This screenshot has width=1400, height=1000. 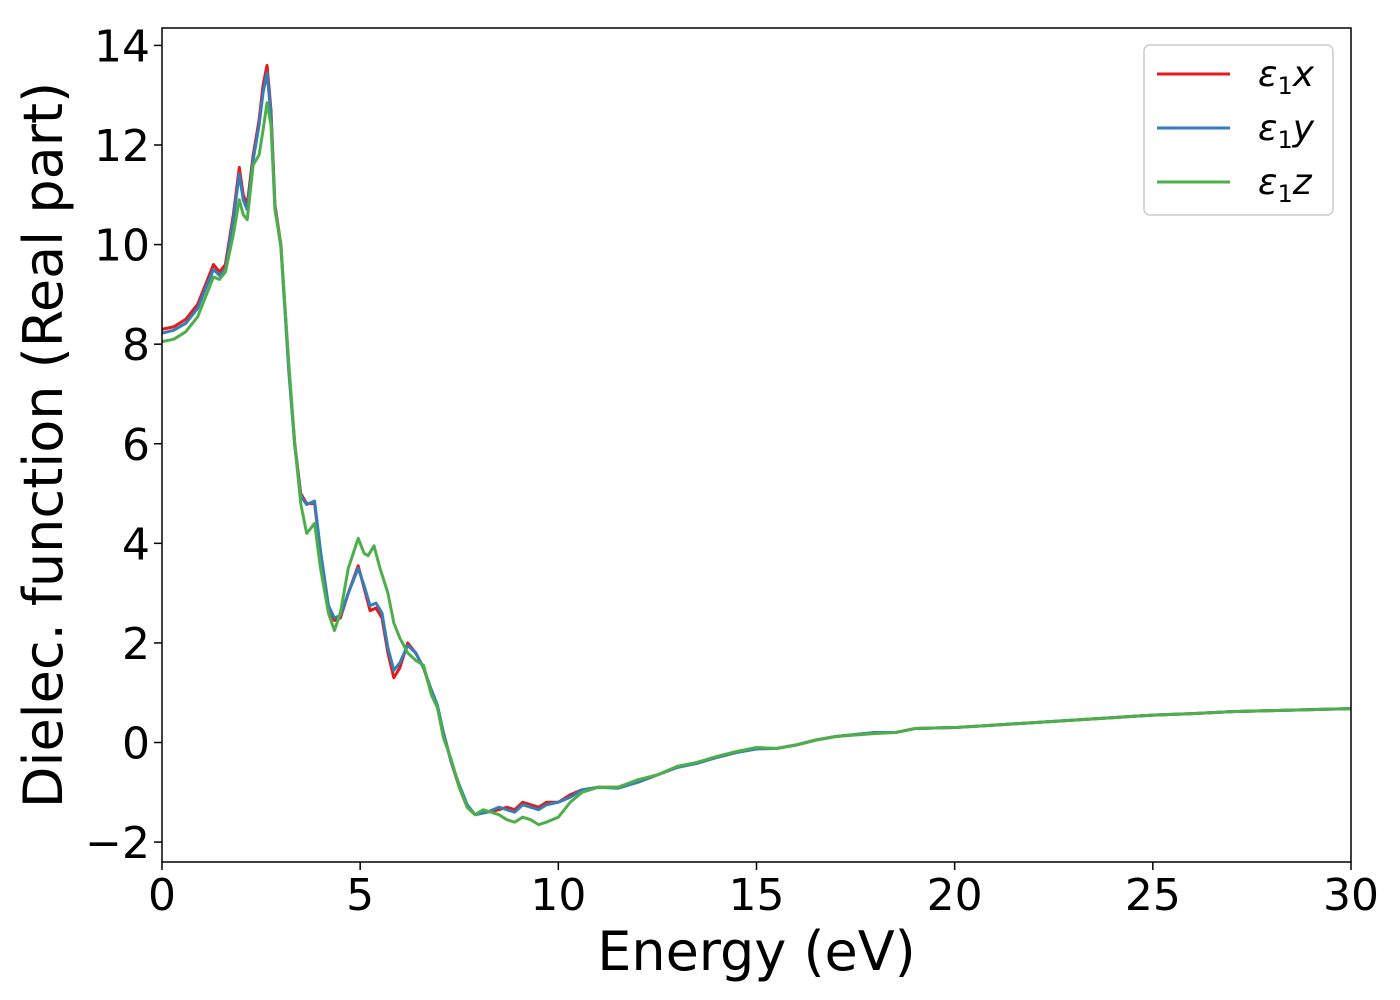 I want to click on y-tick-label: 8, so click(x=136, y=345).